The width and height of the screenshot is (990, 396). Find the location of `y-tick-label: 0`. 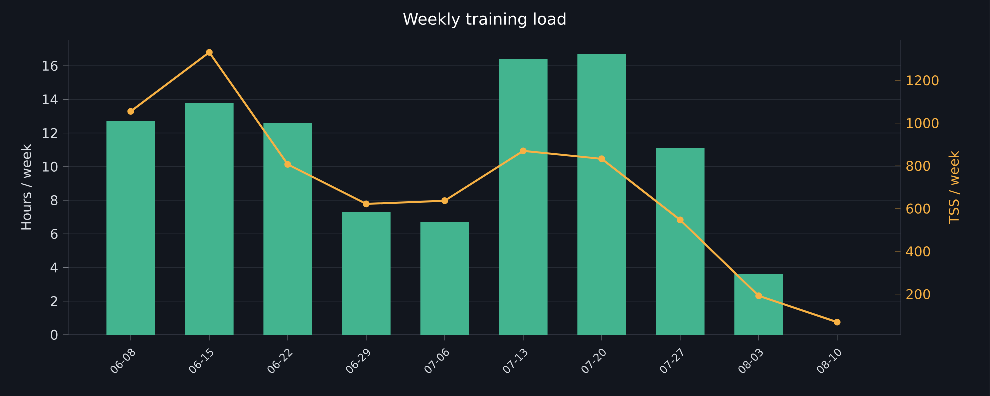

y-tick-label: 0 is located at coordinates (54, 335).